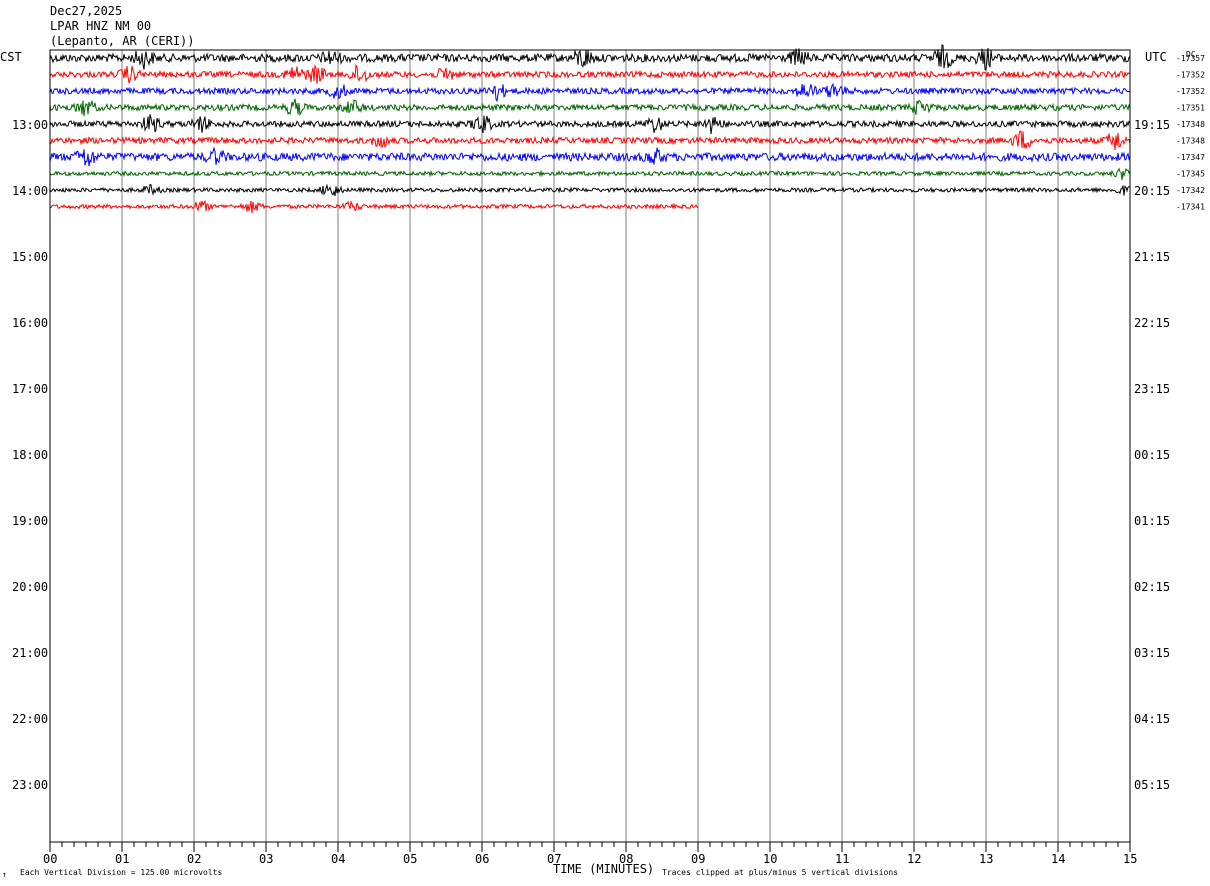  What do you see at coordinates (1152, 125) in the screenshot?
I see `right-hour-label: 19:15` at bounding box center [1152, 125].